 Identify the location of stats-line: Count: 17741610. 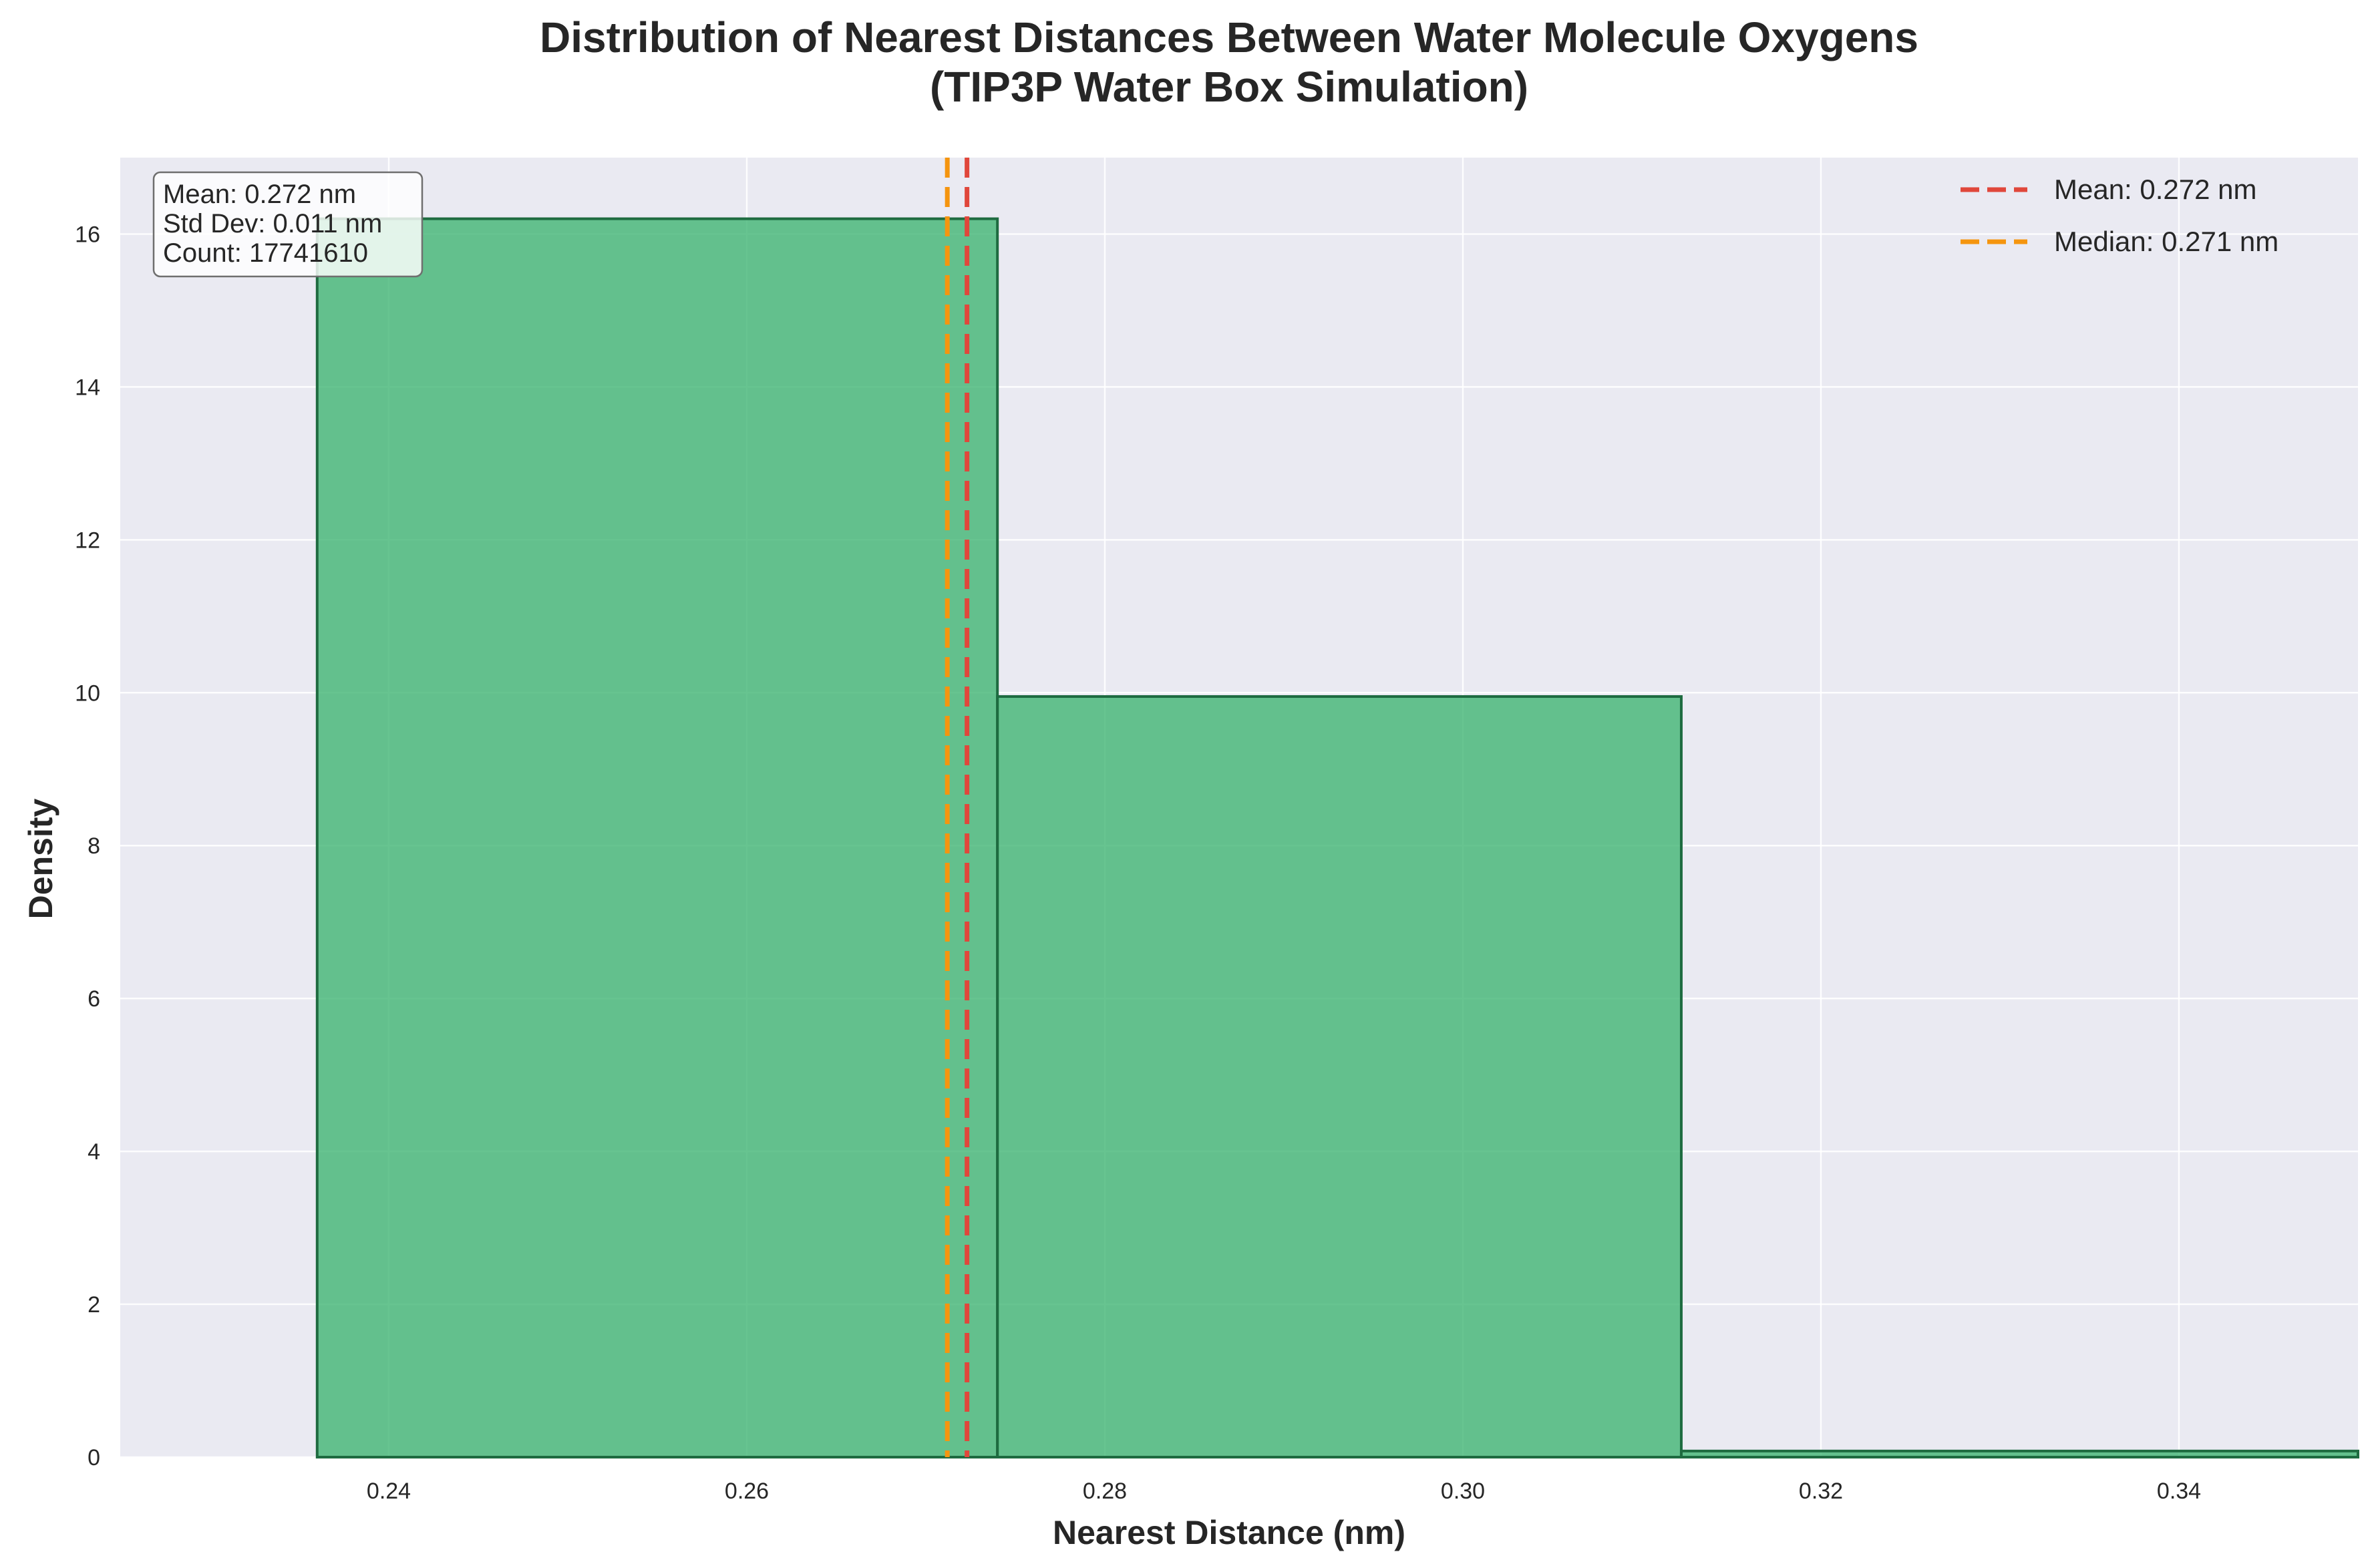
(265, 253).